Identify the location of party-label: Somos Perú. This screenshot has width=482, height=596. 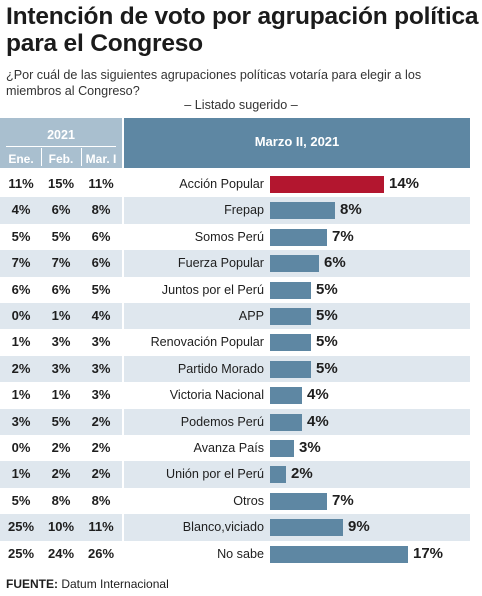
(229, 236).